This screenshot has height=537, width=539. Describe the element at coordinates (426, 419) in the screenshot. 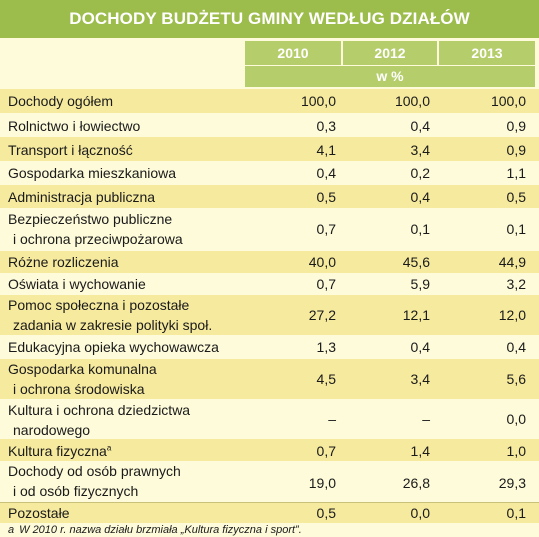

I see `value-2012: –` at that location.